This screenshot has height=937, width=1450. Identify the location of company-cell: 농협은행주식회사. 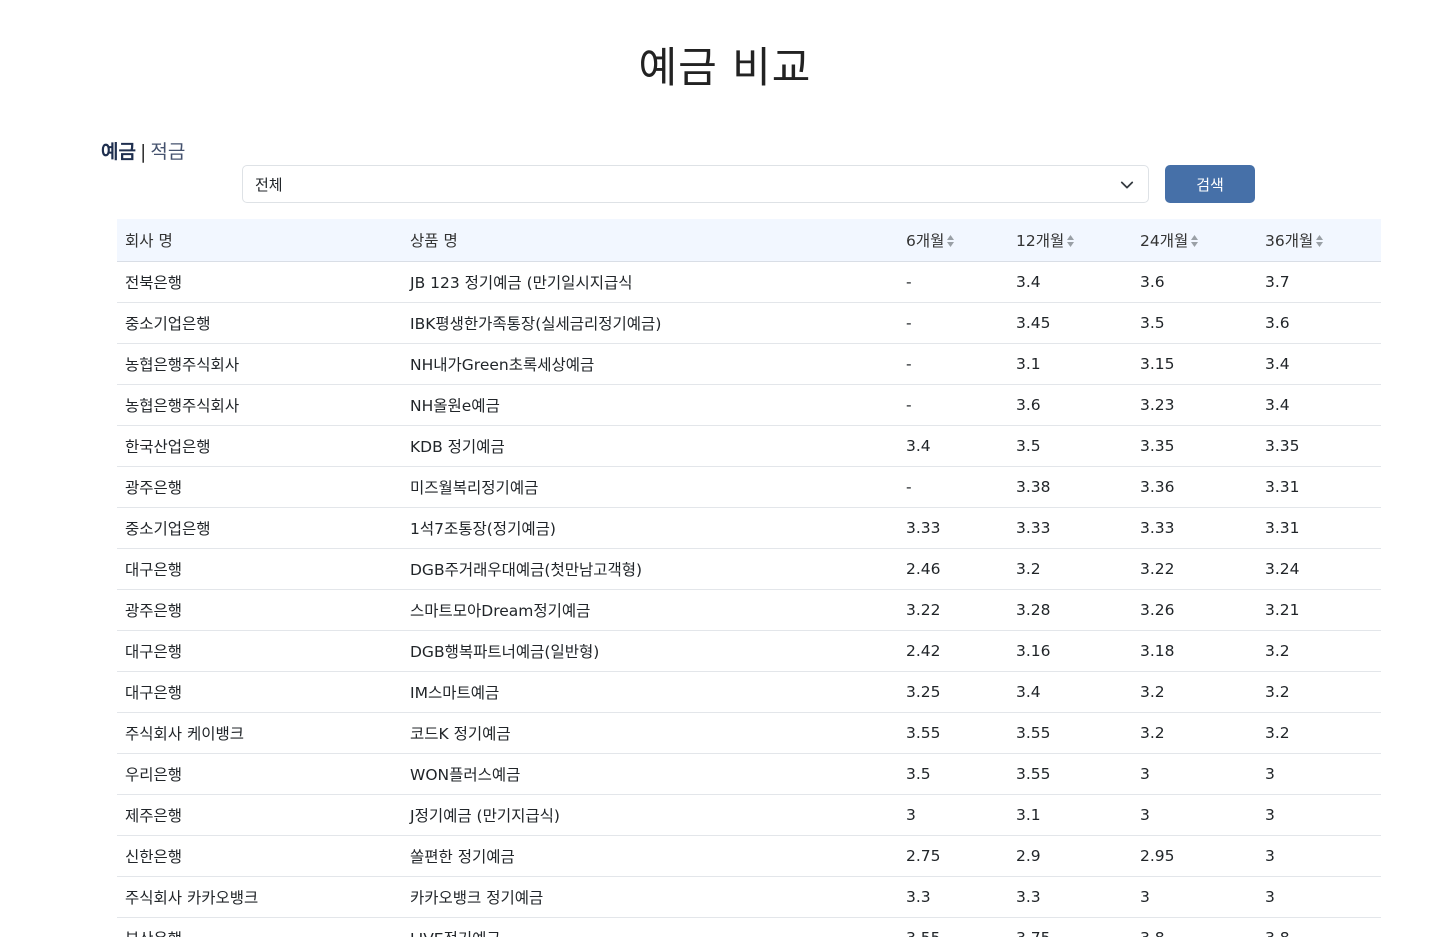
(259, 405).